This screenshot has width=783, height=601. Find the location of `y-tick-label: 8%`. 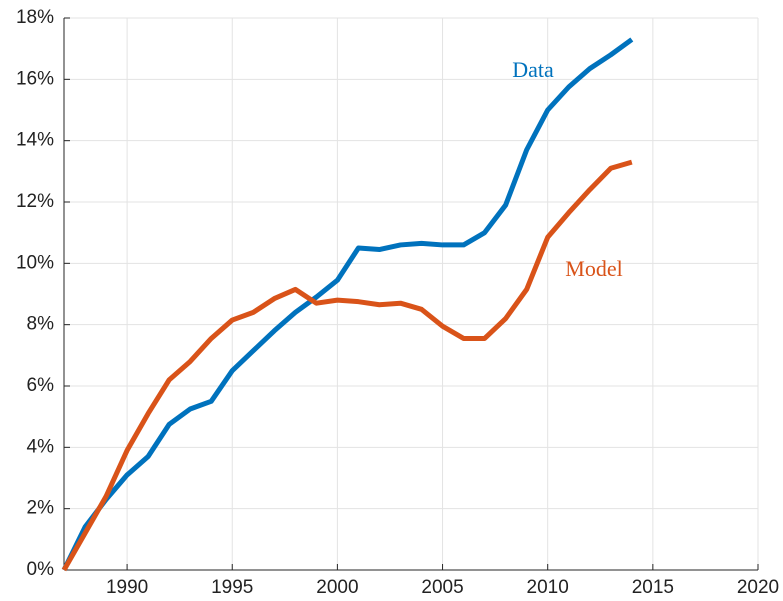

y-tick-label: 8% is located at coordinates (41, 324).